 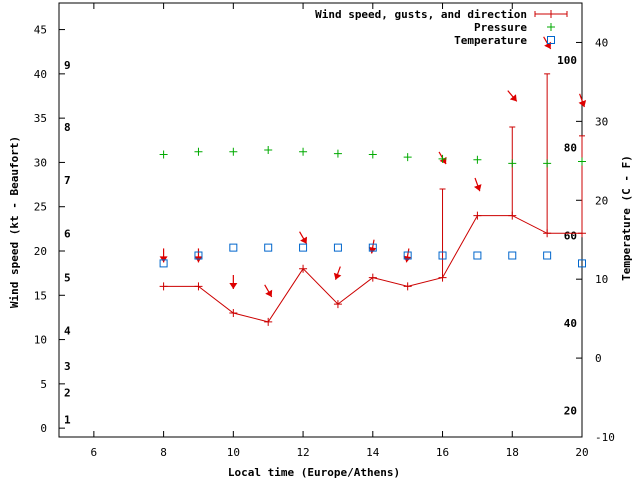 What do you see at coordinates (605, 437) in the screenshot?
I see `y-right-tick-label: -10` at bounding box center [605, 437].